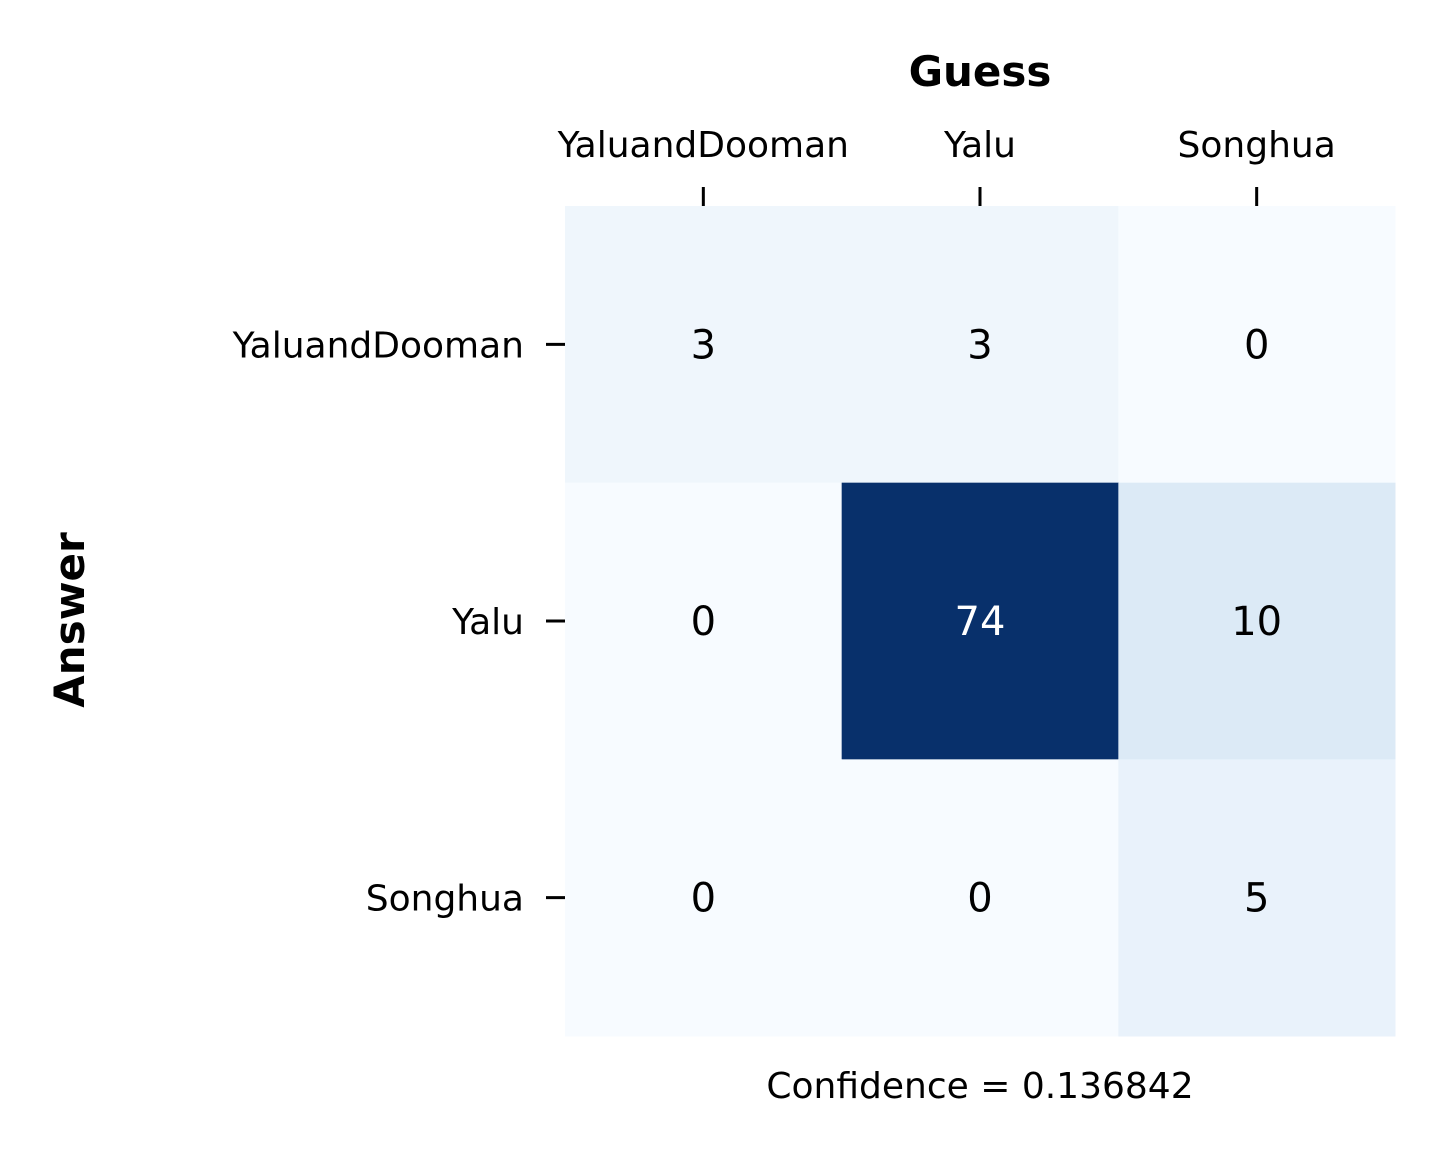  I want to click on heatmap-cell-r0-c1, so click(980, 345).